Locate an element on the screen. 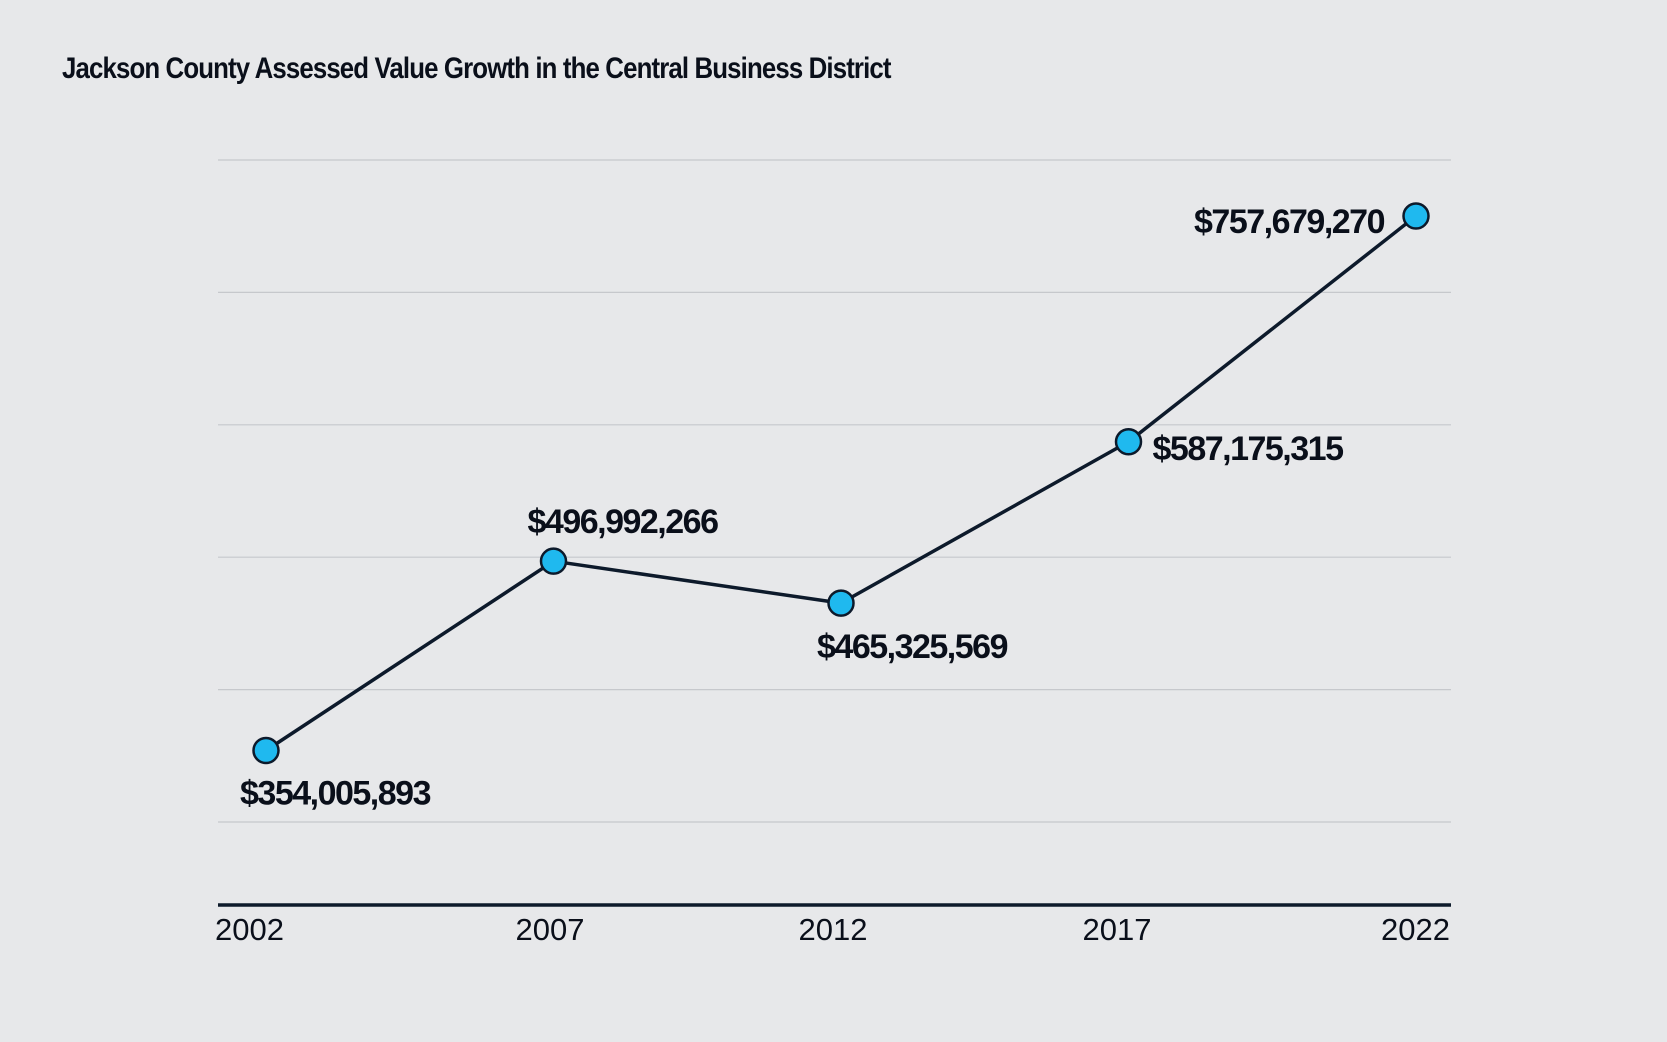  x-tick-label-2007: 2007 is located at coordinates (550, 929).